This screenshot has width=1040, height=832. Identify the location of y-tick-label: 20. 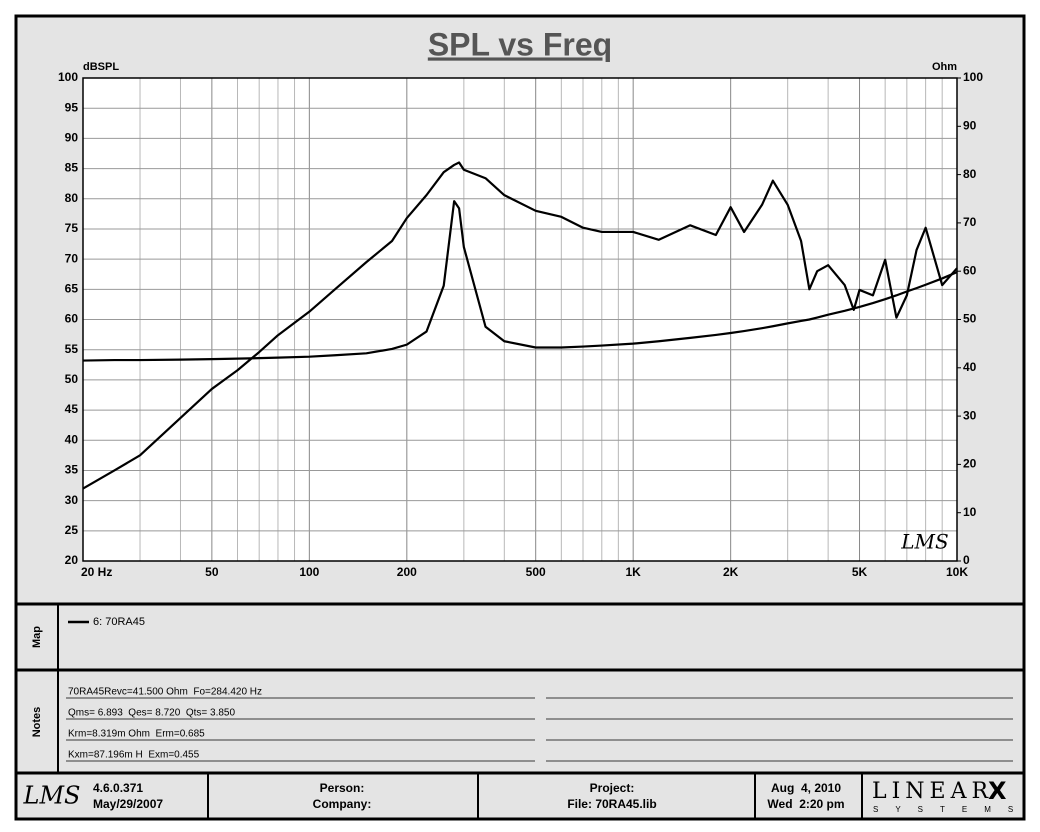
(72, 560).